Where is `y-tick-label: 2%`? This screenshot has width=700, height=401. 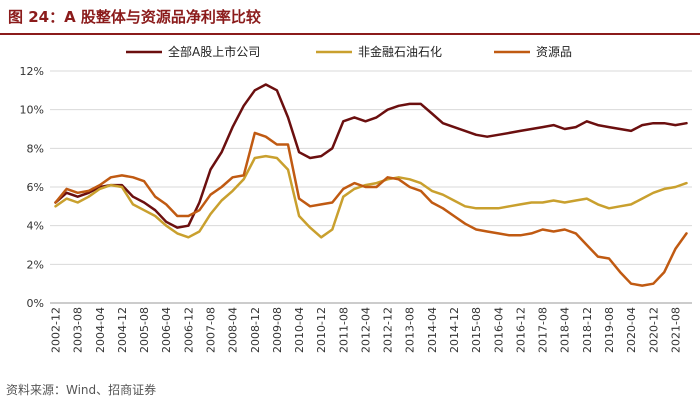
y-tick-label: 2% is located at coordinates (35, 264).